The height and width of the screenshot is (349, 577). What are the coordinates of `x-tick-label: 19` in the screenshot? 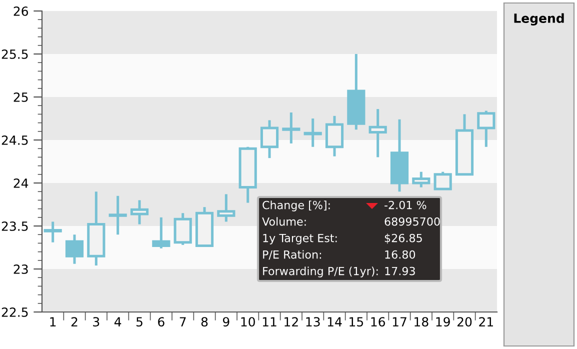 It's located at (443, 322).